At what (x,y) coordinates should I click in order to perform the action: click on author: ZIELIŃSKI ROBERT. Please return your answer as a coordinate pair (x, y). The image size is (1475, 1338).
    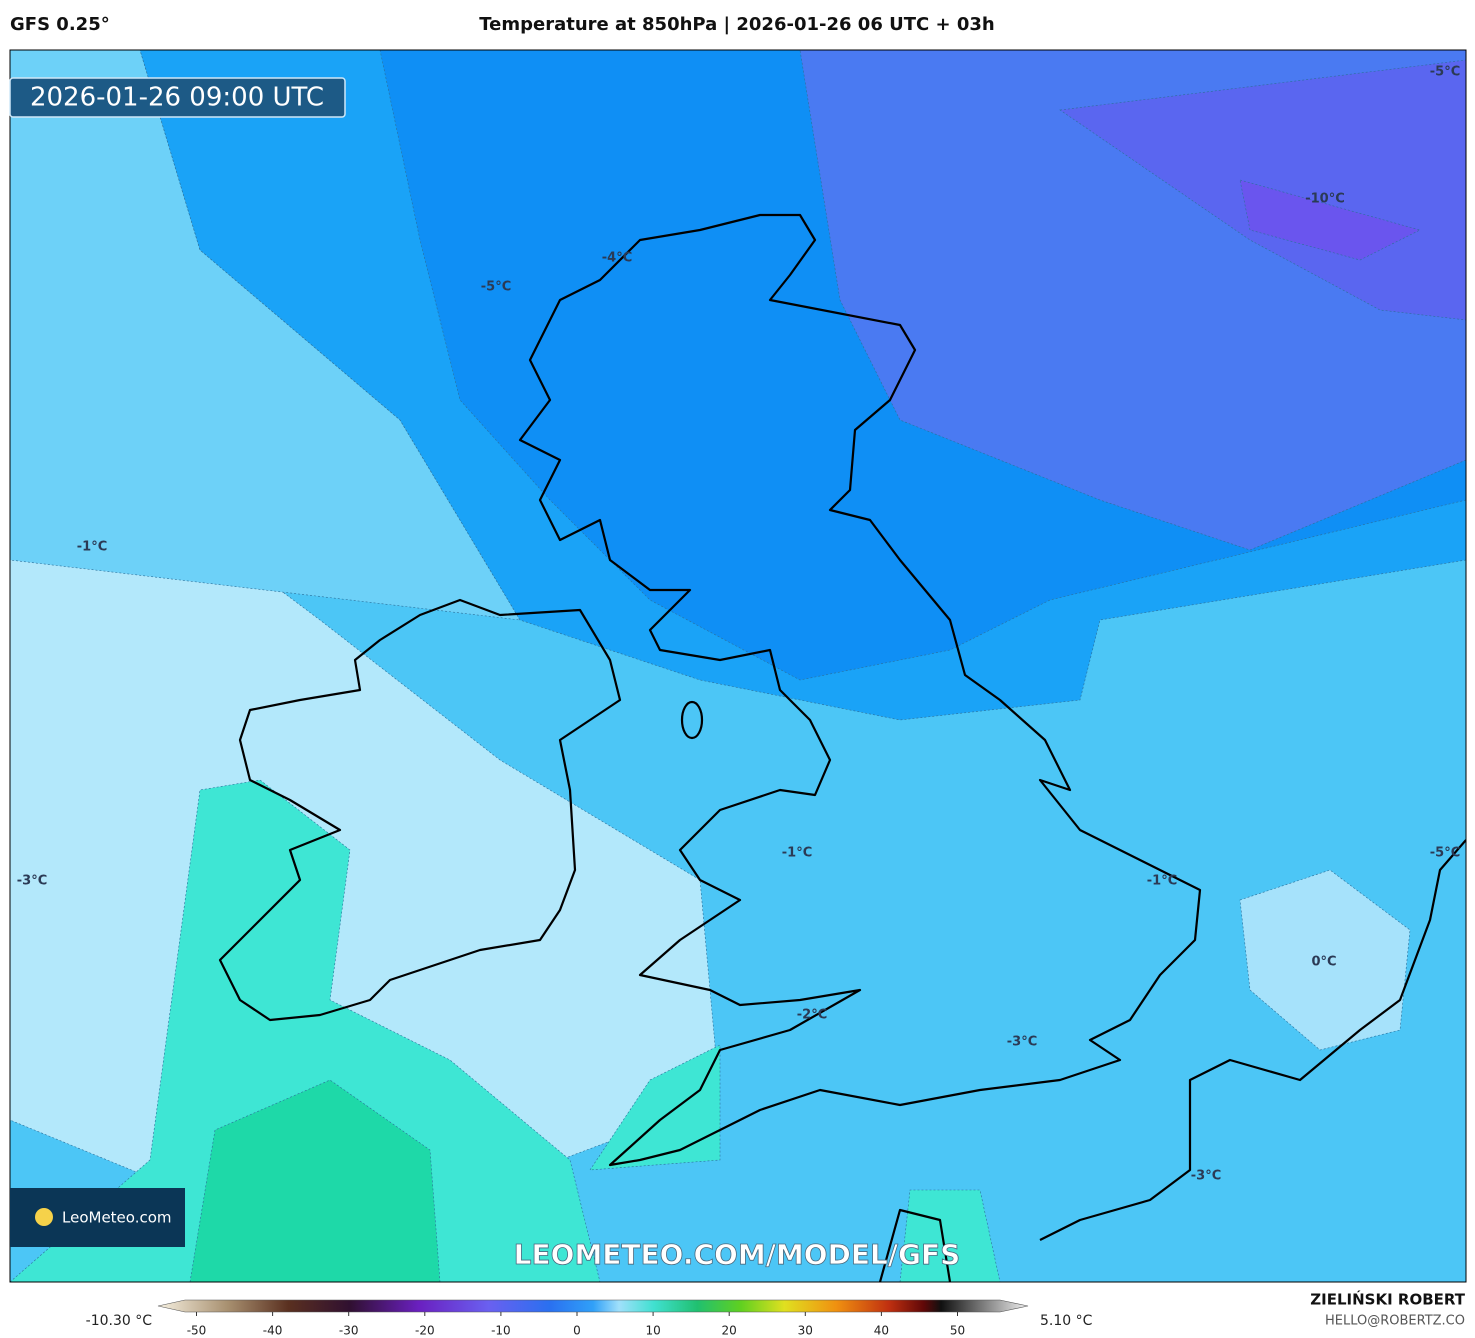
    Looking at the image, I should click on (1387, 1299).